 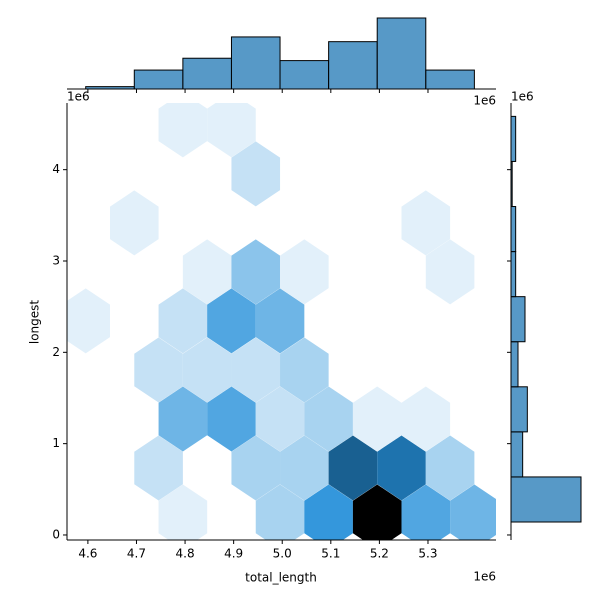 What do you see at coordinates (484, 577) in the screenshot?
I see `x-offset-label: 1e6` at bounding box center [484, 577].